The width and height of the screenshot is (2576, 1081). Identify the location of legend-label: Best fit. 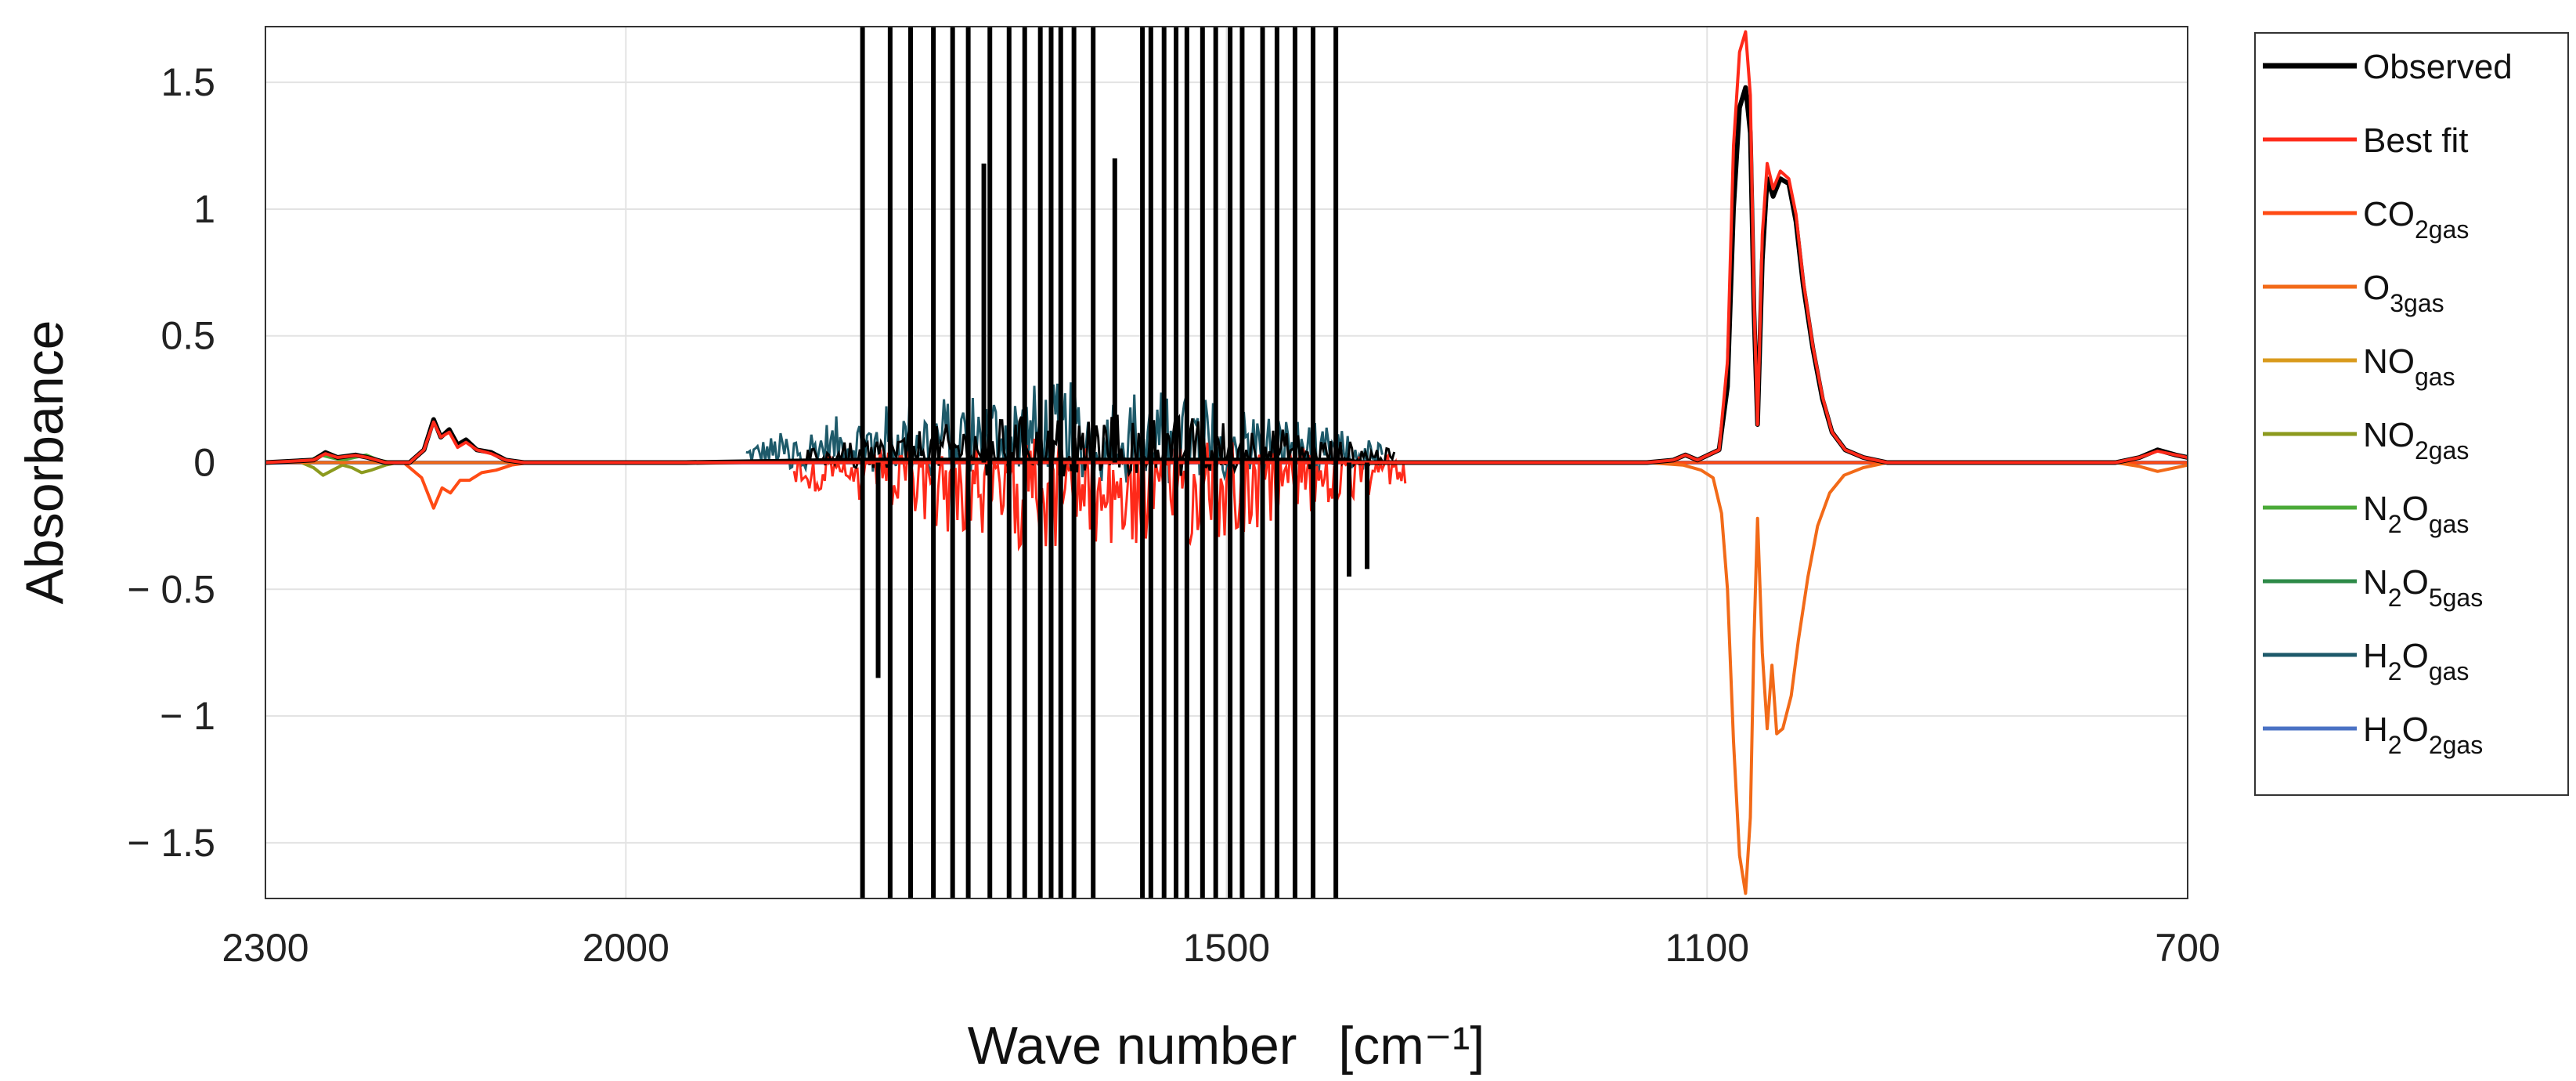
(2416, 140).